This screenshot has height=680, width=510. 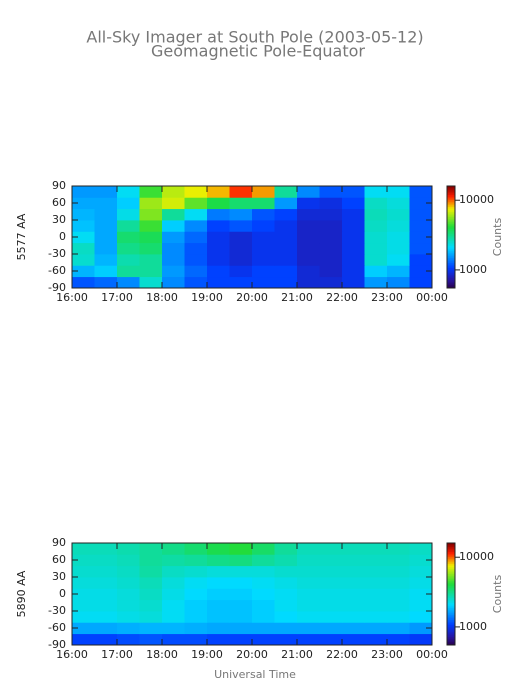 What do you see at coordinates (57, 270) in the screenshot?
I see `y-tick-label: -60` at bounding box center [57, 270].